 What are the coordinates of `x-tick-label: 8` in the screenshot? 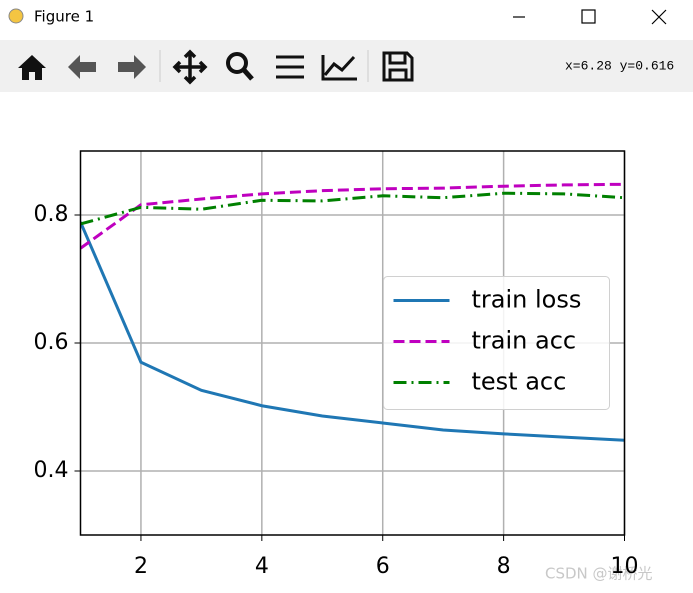 It's located at (504, 566).